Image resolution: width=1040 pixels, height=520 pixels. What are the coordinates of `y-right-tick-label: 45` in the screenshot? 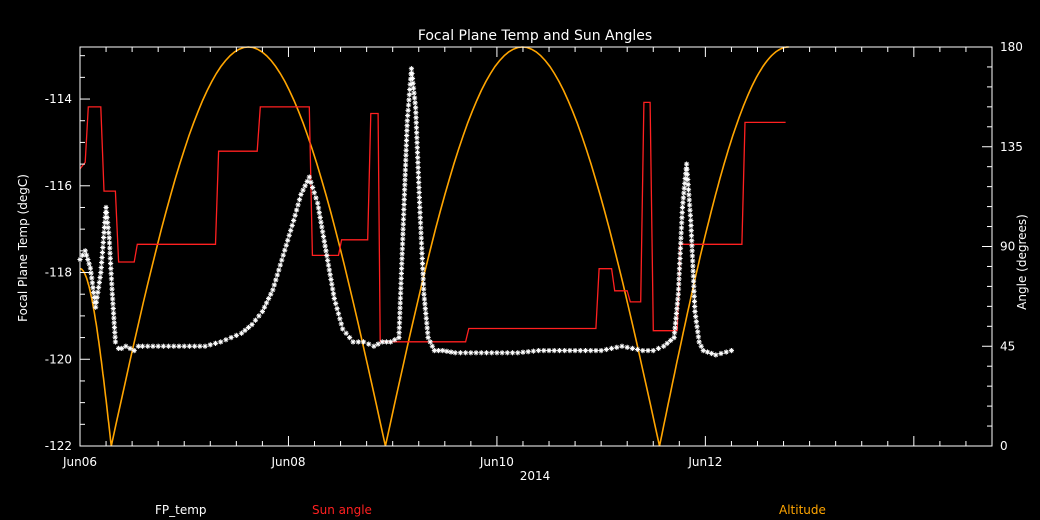 It's located at (1007, 346).